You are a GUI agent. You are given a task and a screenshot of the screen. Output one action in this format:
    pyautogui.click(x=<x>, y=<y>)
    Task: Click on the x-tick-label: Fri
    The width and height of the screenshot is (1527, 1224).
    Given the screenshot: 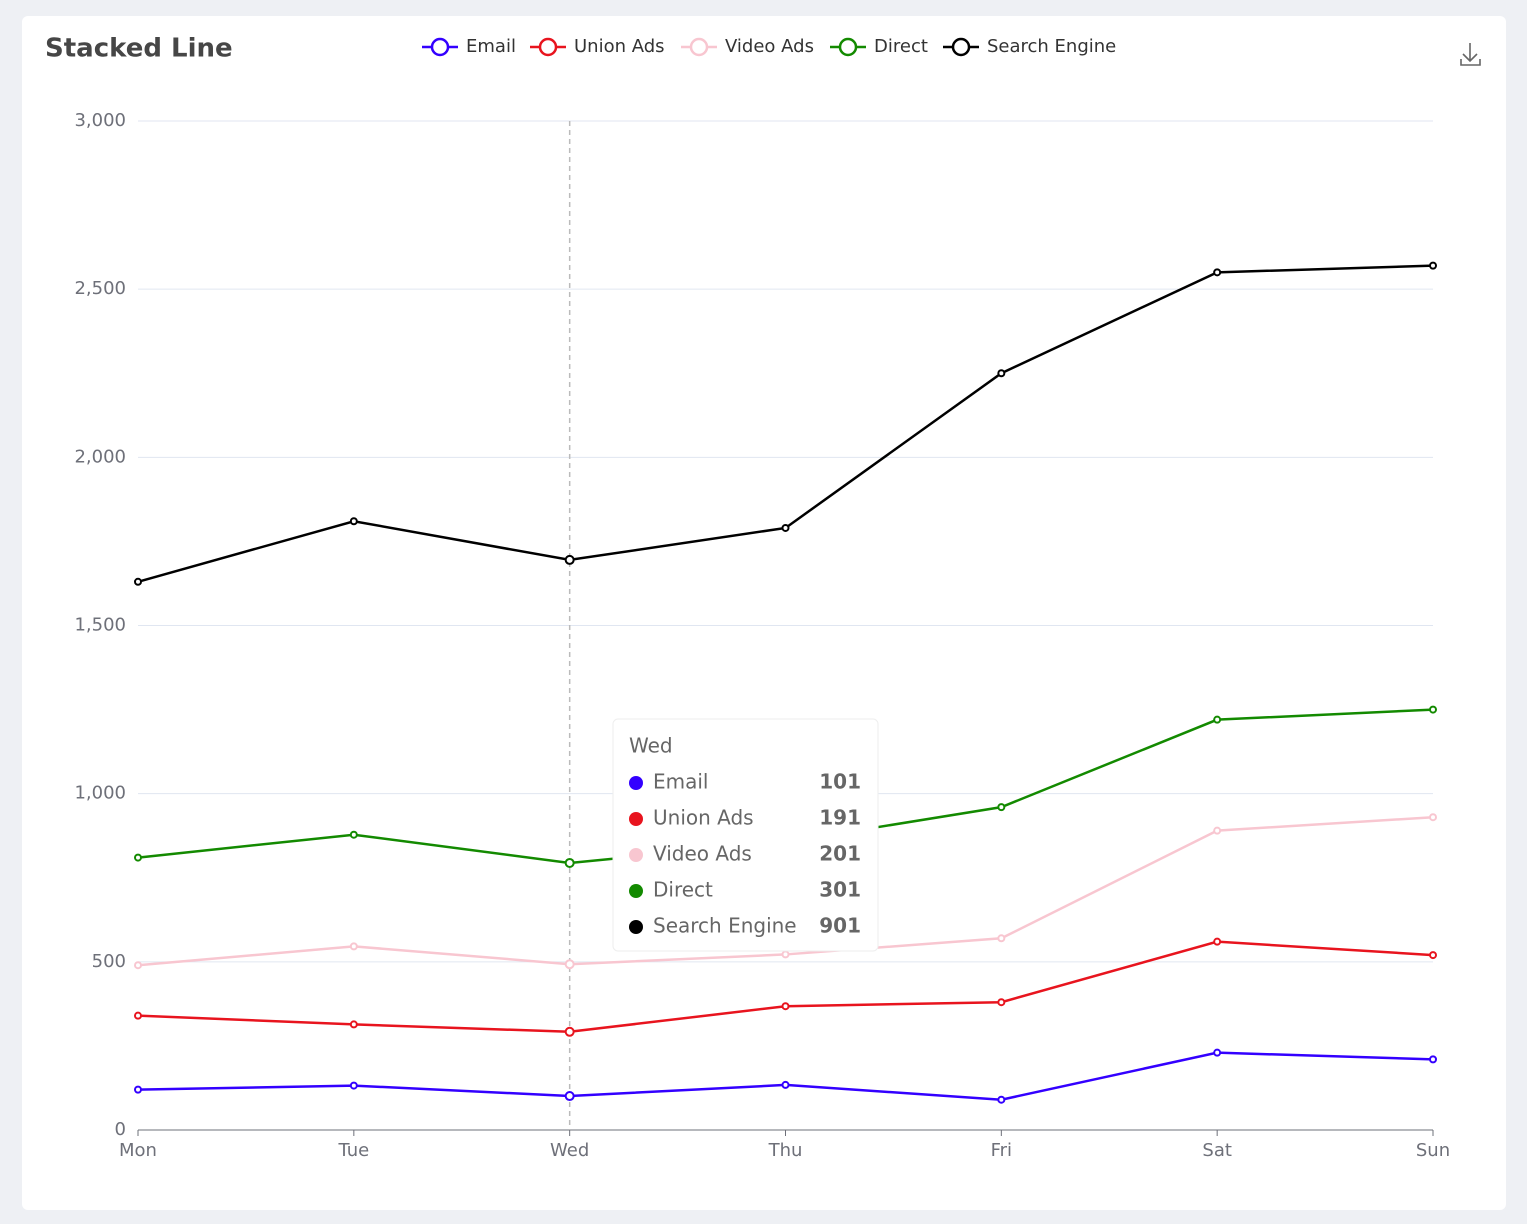 What is the action you would take?
    pyautogui.click(x=1001, y=1150)
    